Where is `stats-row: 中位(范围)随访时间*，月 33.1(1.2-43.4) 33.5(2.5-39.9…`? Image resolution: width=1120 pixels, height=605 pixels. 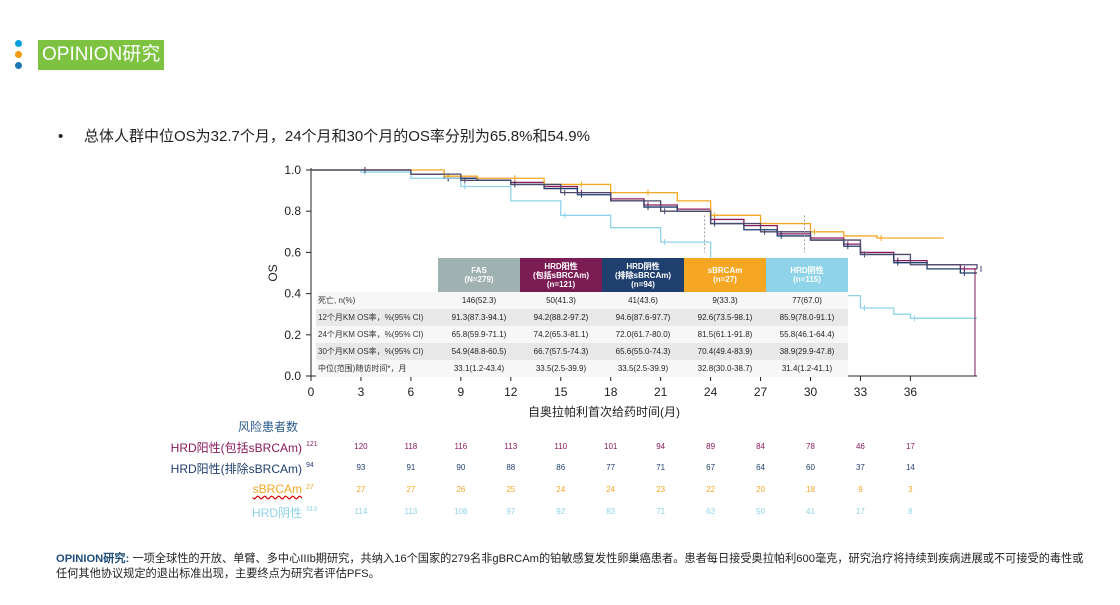
stats-row: 中位(范围)随访时间*，月 33.1(1.2-43.4) 33.5(2.5-39.9… is located at coordinates (582, 368).